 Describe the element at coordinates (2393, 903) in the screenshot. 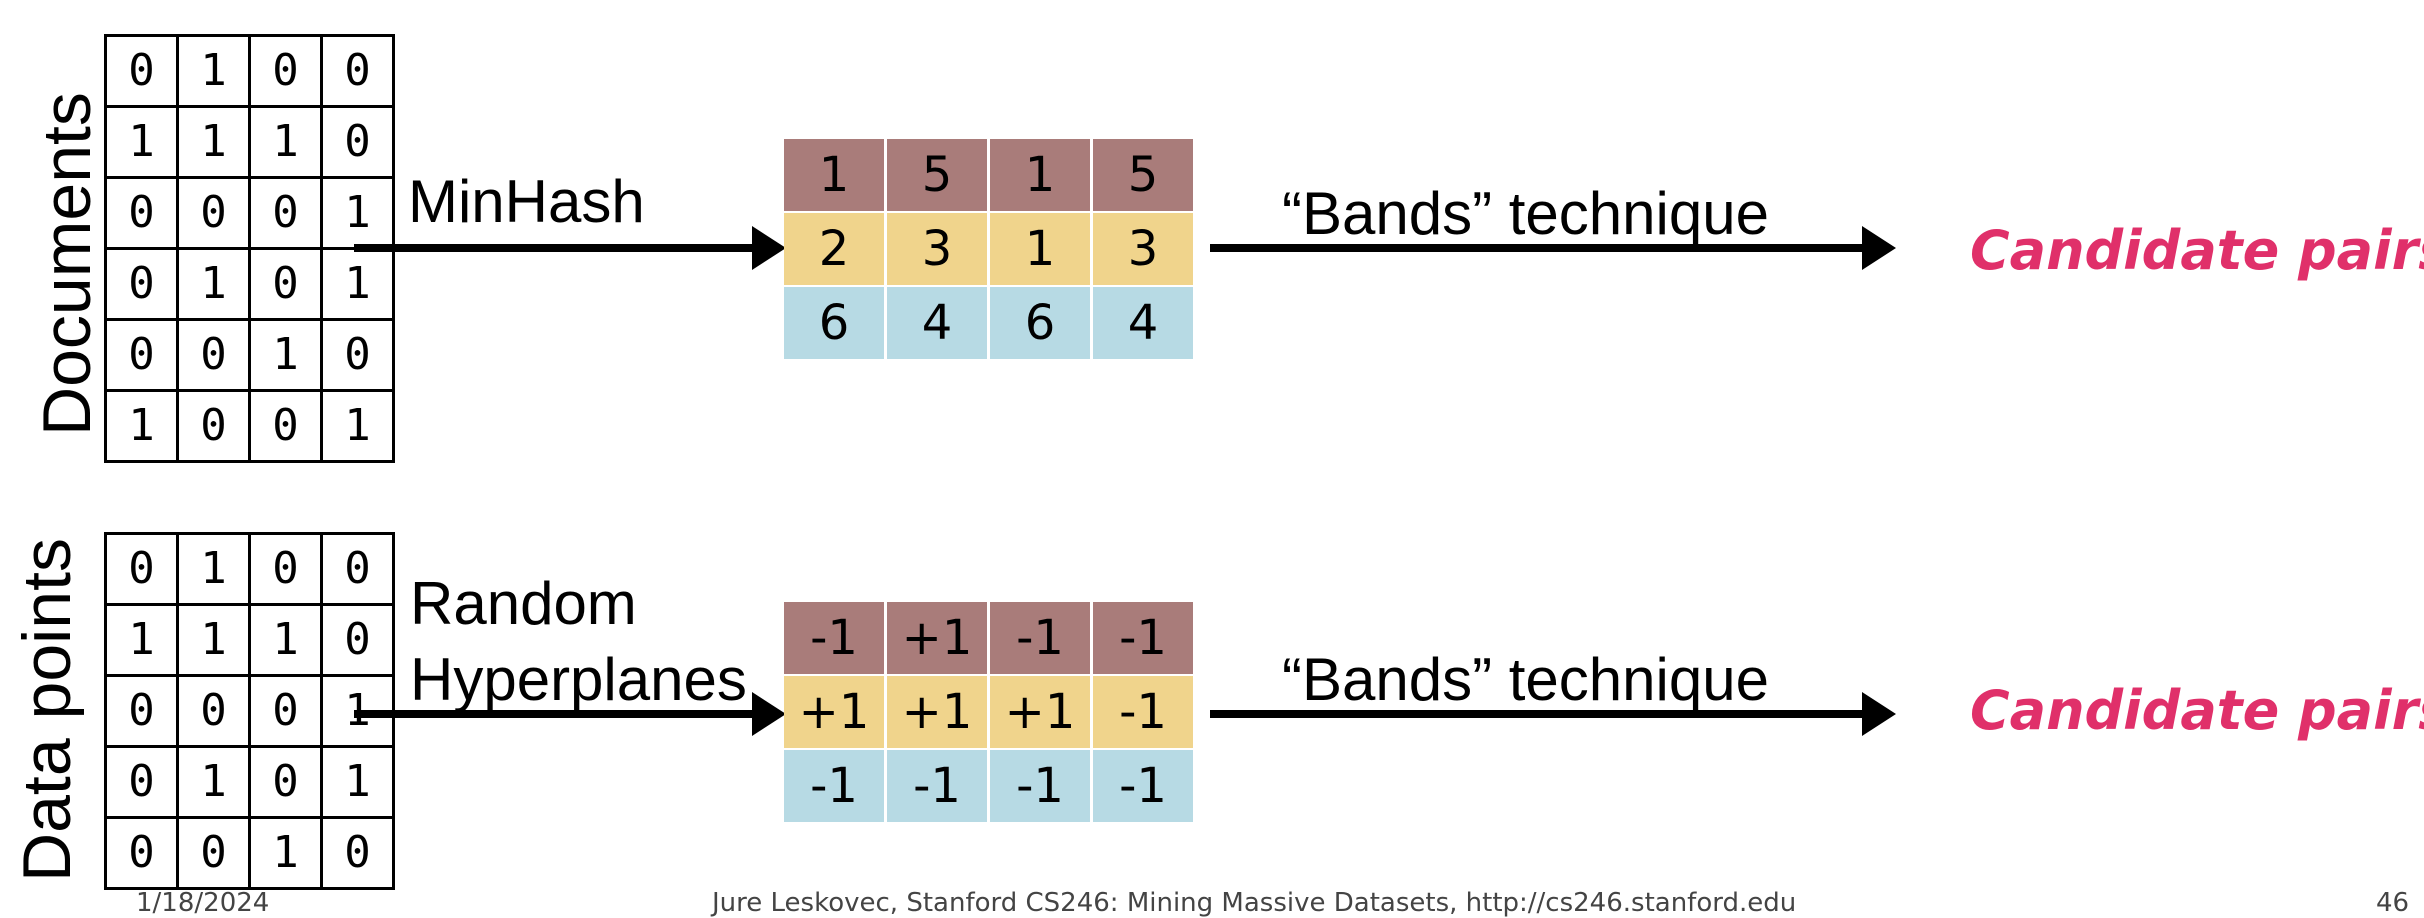

I see `footer-page-number: 46` at that location.